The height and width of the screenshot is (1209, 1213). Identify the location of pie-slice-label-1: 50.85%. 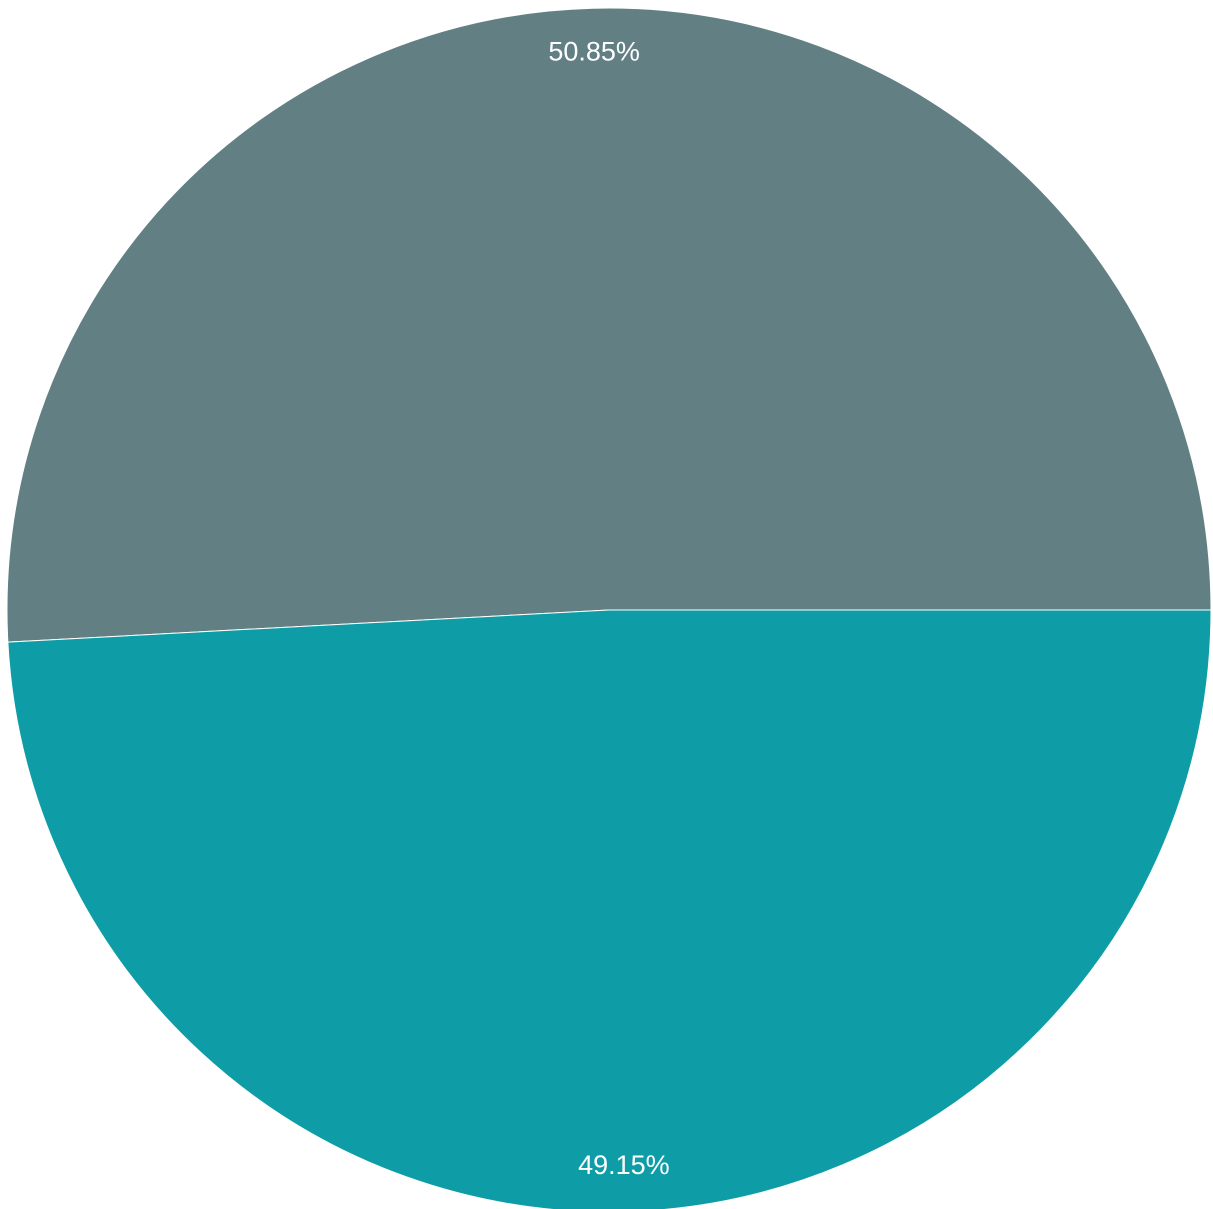
(594, 51).